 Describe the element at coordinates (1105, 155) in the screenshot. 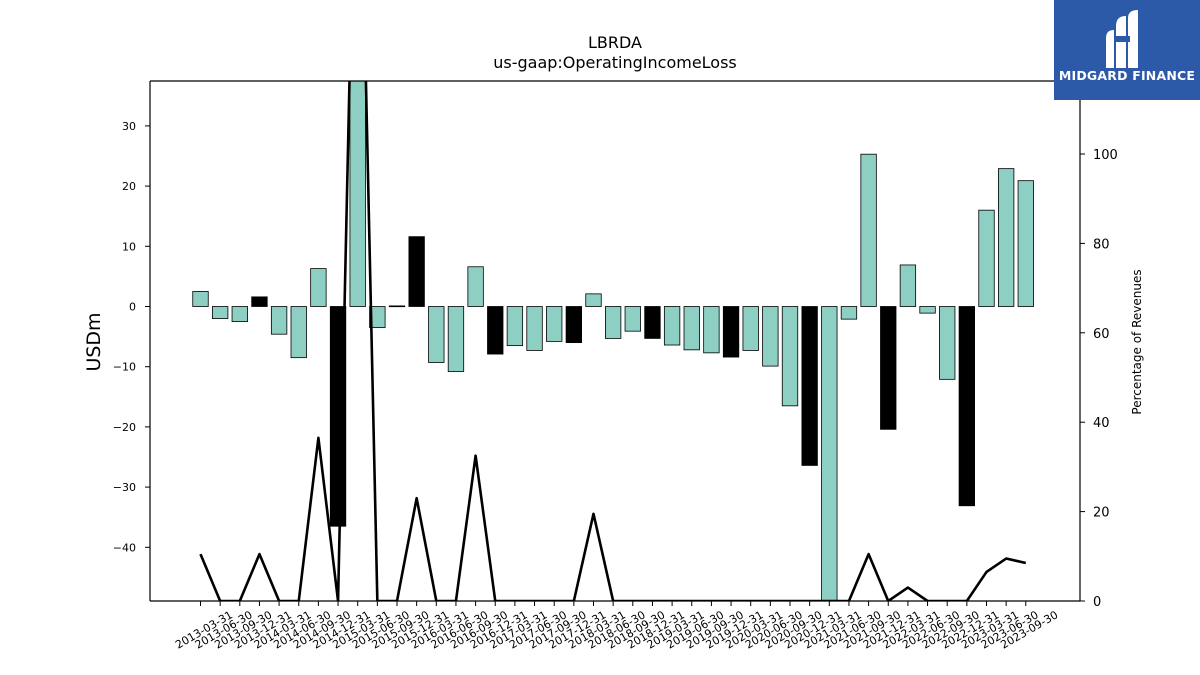

I see `y2-tick-label: 100` at that location.